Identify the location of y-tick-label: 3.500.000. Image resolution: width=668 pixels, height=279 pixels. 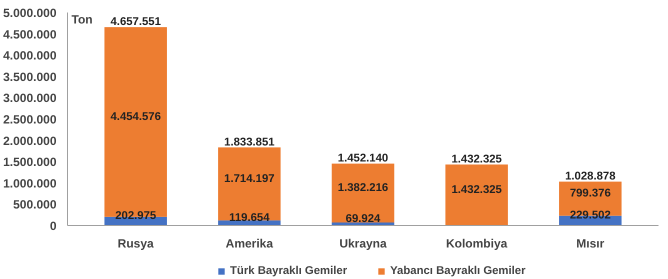
(30, 77).